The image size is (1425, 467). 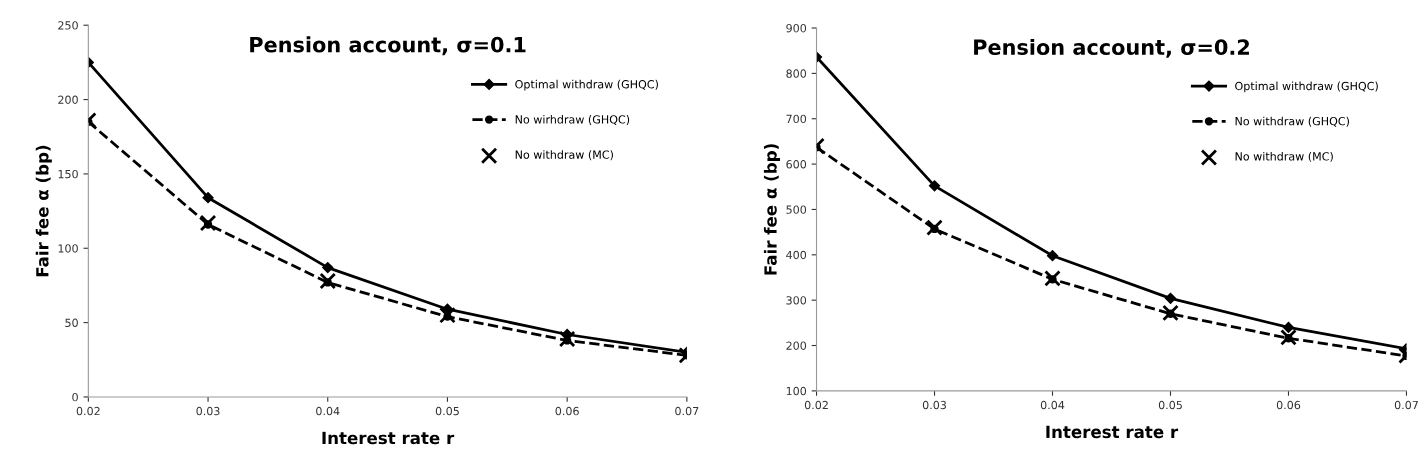 What do you see at coordinates (388, 46) in the screenshot?
I see `chart-title: Pension account, σ=0.1` at bounding box center [388, 46].